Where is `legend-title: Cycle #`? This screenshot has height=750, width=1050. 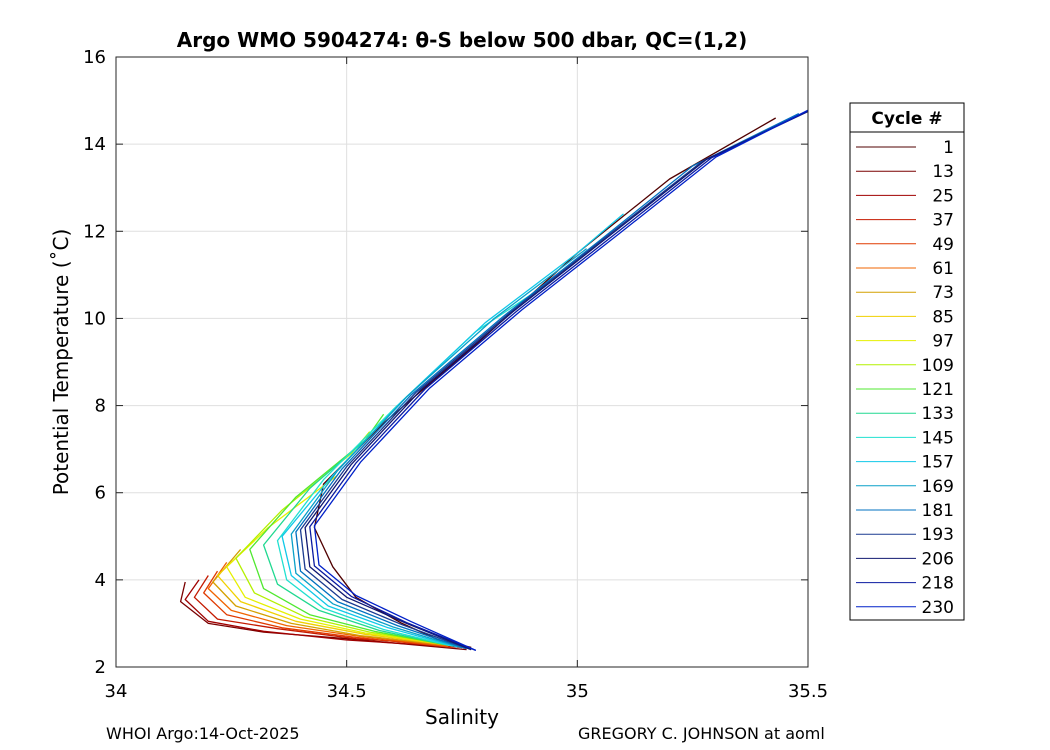
legend-title: Cycle # is located at coordinates (906, 119).